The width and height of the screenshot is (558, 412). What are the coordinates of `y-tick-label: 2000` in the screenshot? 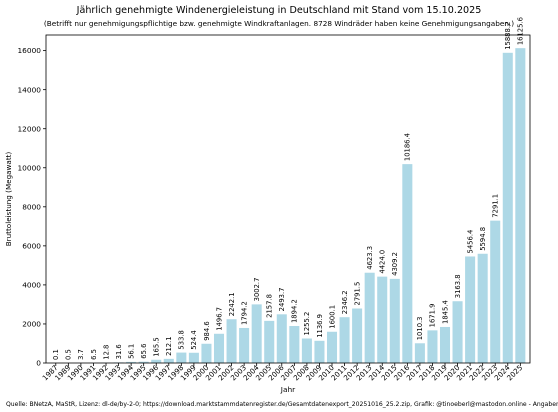 It's located at (31, 324).